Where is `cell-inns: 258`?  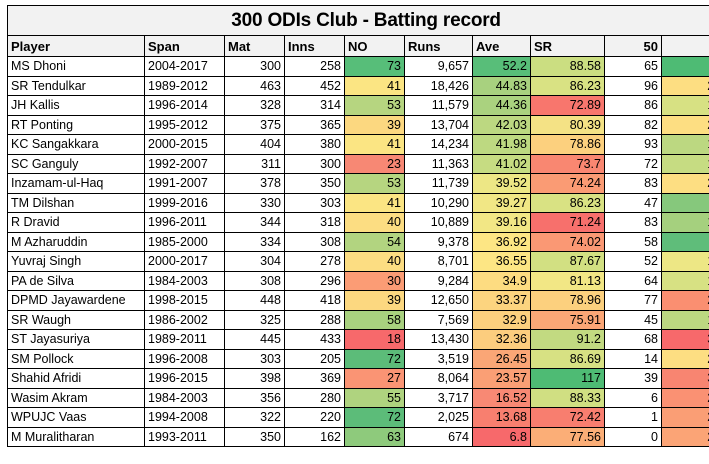
cell-inns: 258 is located at coordinates (314, 66).